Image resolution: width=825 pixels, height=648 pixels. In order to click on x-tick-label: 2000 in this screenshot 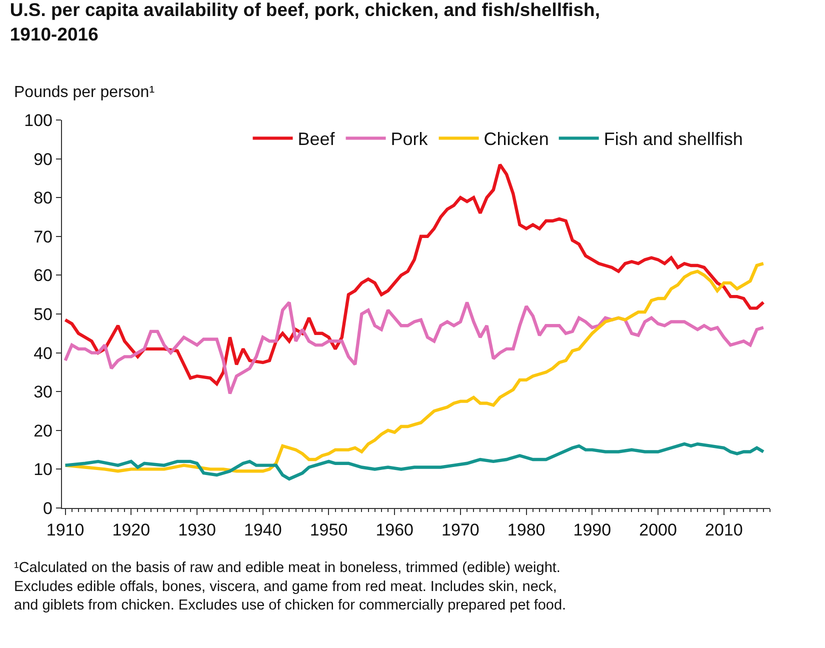, I will do `click(658, 530)`.